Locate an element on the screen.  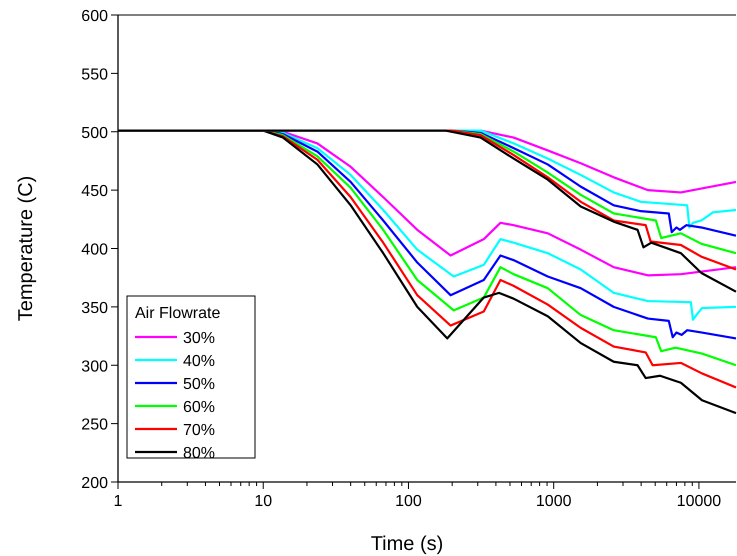
legend-label: 30% is located at coordinates (199, 338).